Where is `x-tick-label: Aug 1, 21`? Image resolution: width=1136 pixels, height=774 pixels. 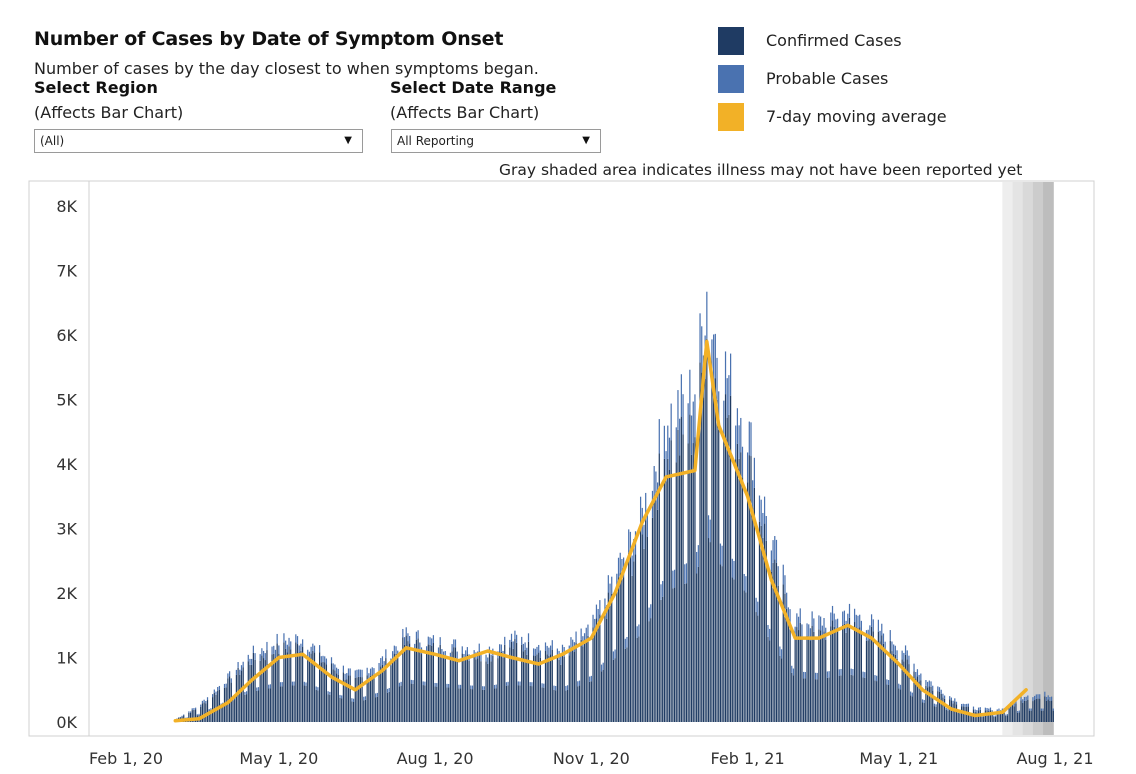 x-tick-label: Aug 1, 21 is located at coordinates (1054, 758).